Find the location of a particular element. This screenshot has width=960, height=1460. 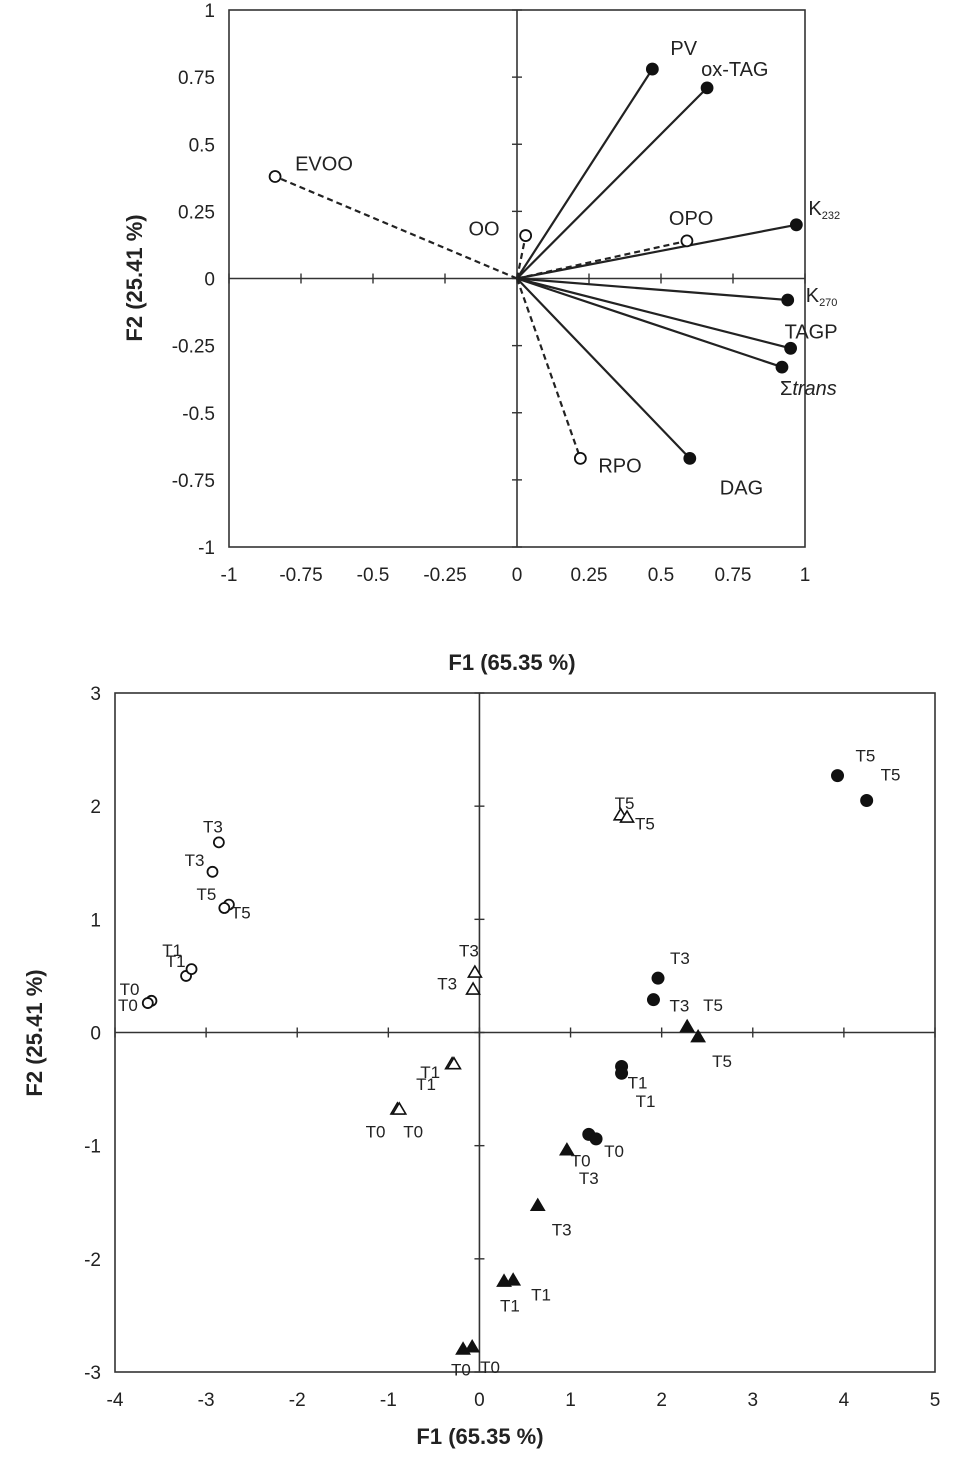

x-axis-tick-label: 4 is located at coordinates (844, 1400).